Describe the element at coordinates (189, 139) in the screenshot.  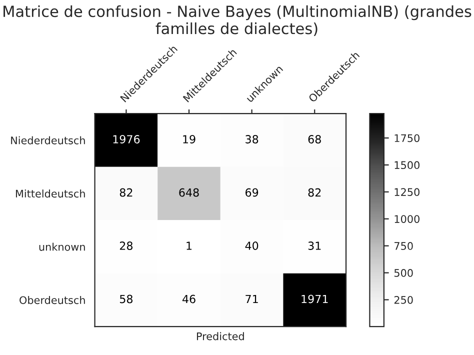
I see `data-label: 19` at that location.